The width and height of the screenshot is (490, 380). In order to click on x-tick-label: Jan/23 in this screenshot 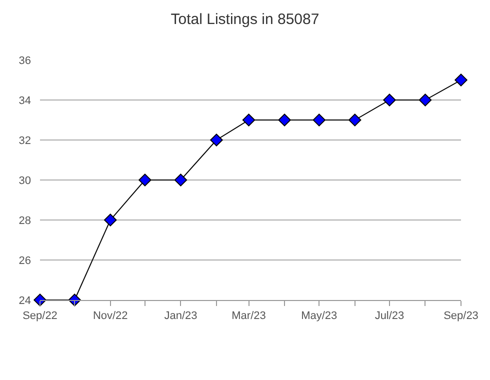, I will do `click(181, 316)`.